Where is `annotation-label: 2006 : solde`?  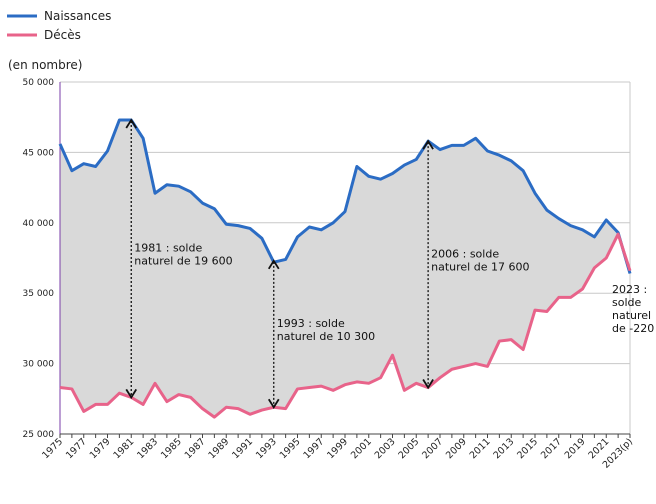 annotation-label: 2006 : solde is located at coordinates (465, 253).